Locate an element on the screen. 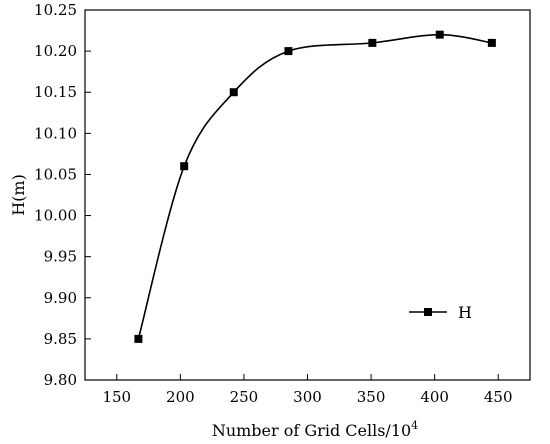  y-tick-label: 10.15 is located at coordinates (55, 92).